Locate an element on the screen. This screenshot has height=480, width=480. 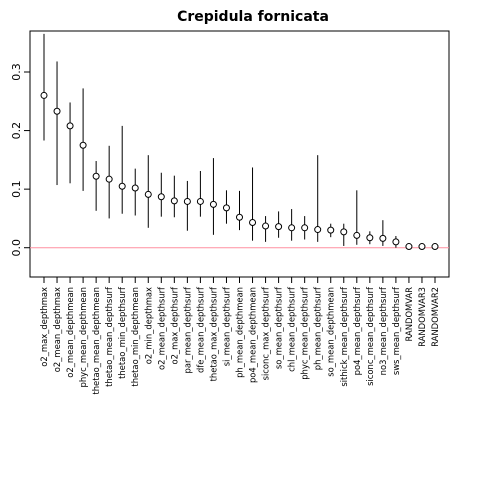
y-axis: 0.0 0.1 0.2 0.3 is located at coordinates (20, 159).